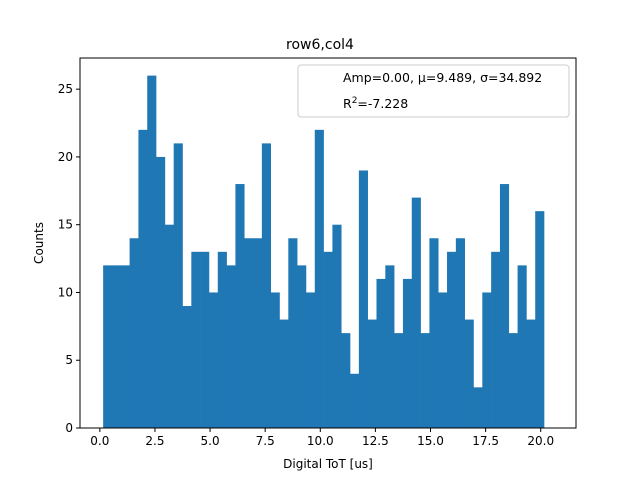 Image resolution: width=640 pixels, height=480 pixels. I want to click on y-tick-label: 10, so click(65, 292).